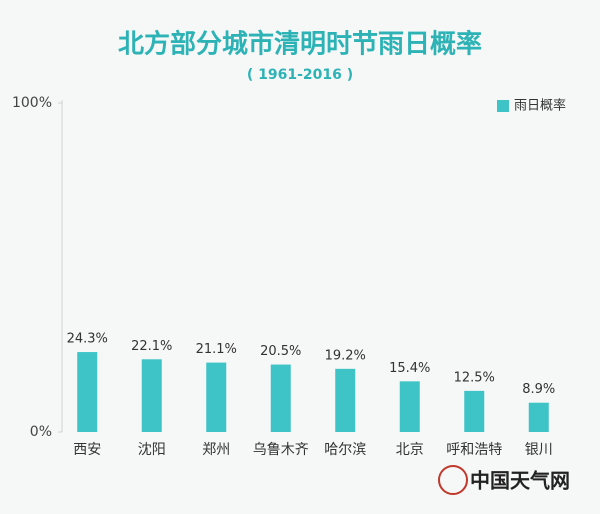  What do you see at coordinates (300, 75) in the screenshot?
I see `chart-subtitle: ( 1961-2016 )` at bounding box center [300, 75].